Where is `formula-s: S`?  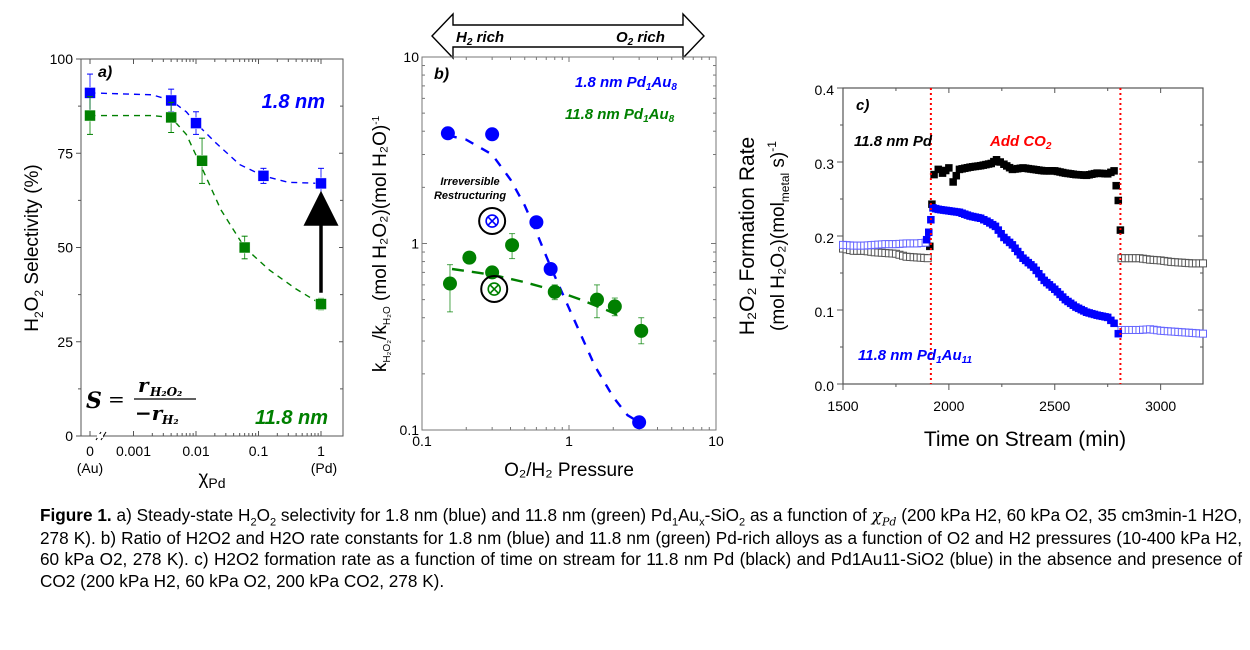
formula-s: S is located at coordinates (94, 401).